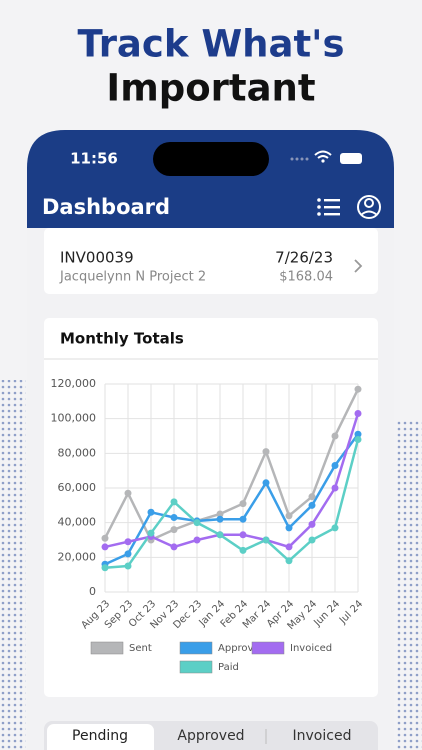  Describe the element at coordinates (140, 648) in the screenshot. I see `legend-label: Sent` at that location.